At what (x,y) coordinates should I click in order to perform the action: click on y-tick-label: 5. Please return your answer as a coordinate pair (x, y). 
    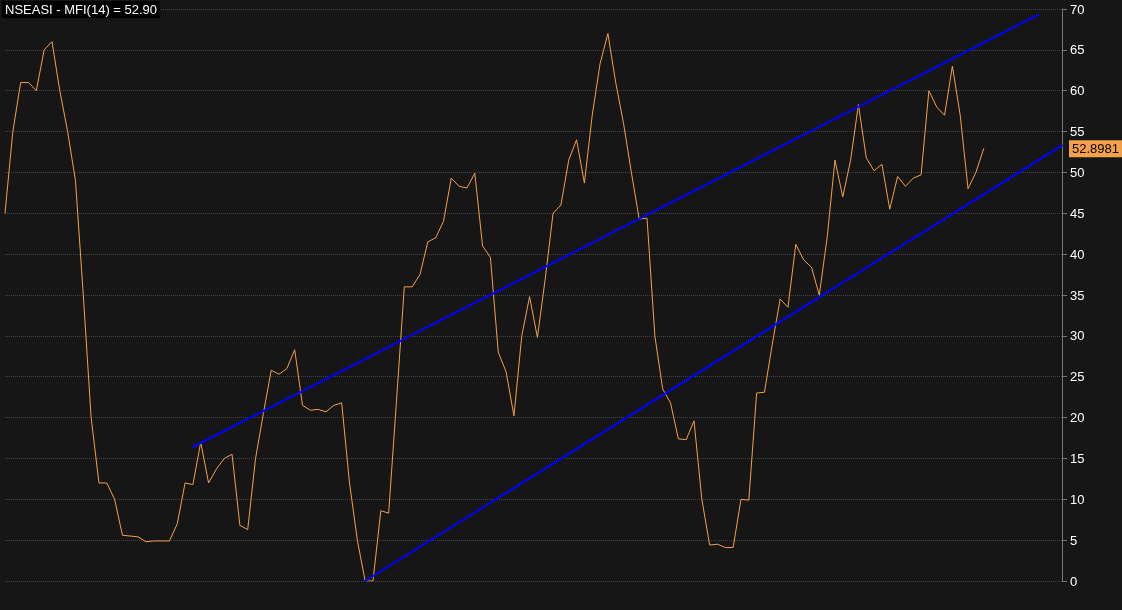
    Looking at the image, I should click on (1074, 540).